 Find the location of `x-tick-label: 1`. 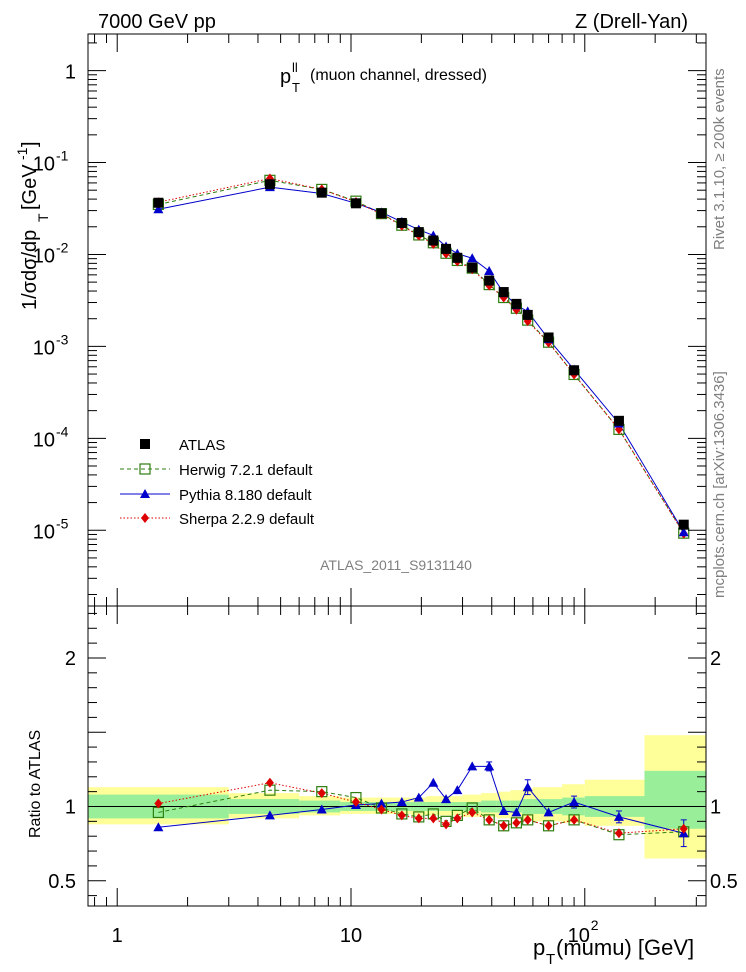

x-tick-label: 1 is located at coordinates (117, 936).